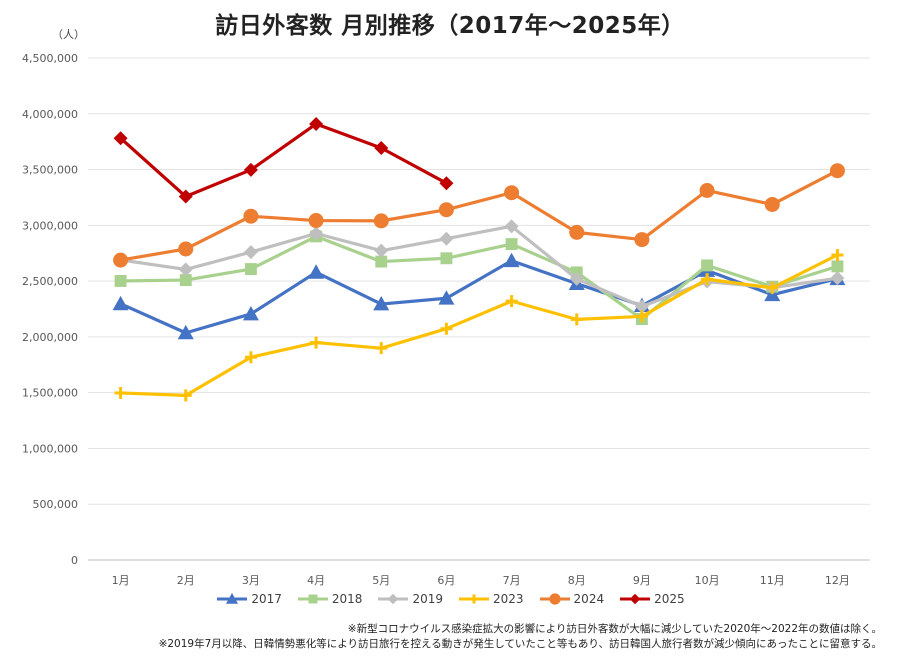 The height and width of the screenshot is (657, 900). I want to click on legend-item: 2019, so click(409, 599).